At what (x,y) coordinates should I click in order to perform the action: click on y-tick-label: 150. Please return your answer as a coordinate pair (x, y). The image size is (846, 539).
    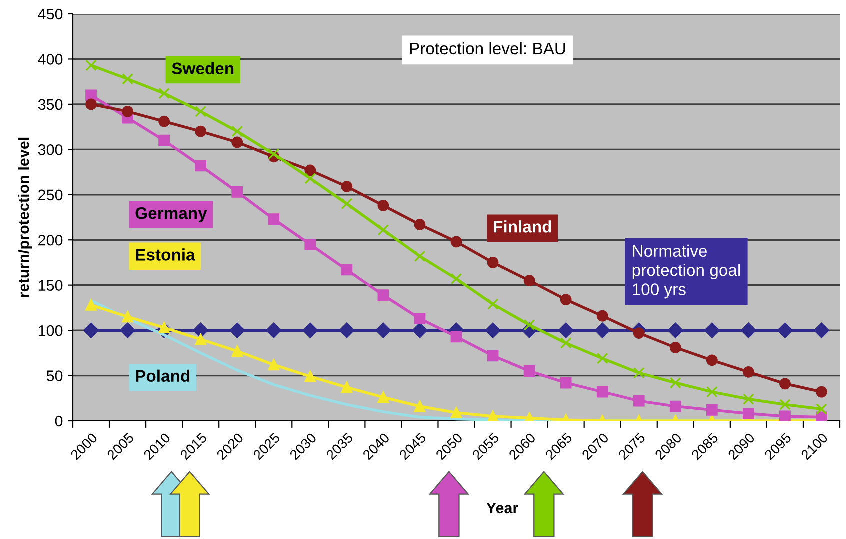
    Looking at the image, I should click on (50, 286).